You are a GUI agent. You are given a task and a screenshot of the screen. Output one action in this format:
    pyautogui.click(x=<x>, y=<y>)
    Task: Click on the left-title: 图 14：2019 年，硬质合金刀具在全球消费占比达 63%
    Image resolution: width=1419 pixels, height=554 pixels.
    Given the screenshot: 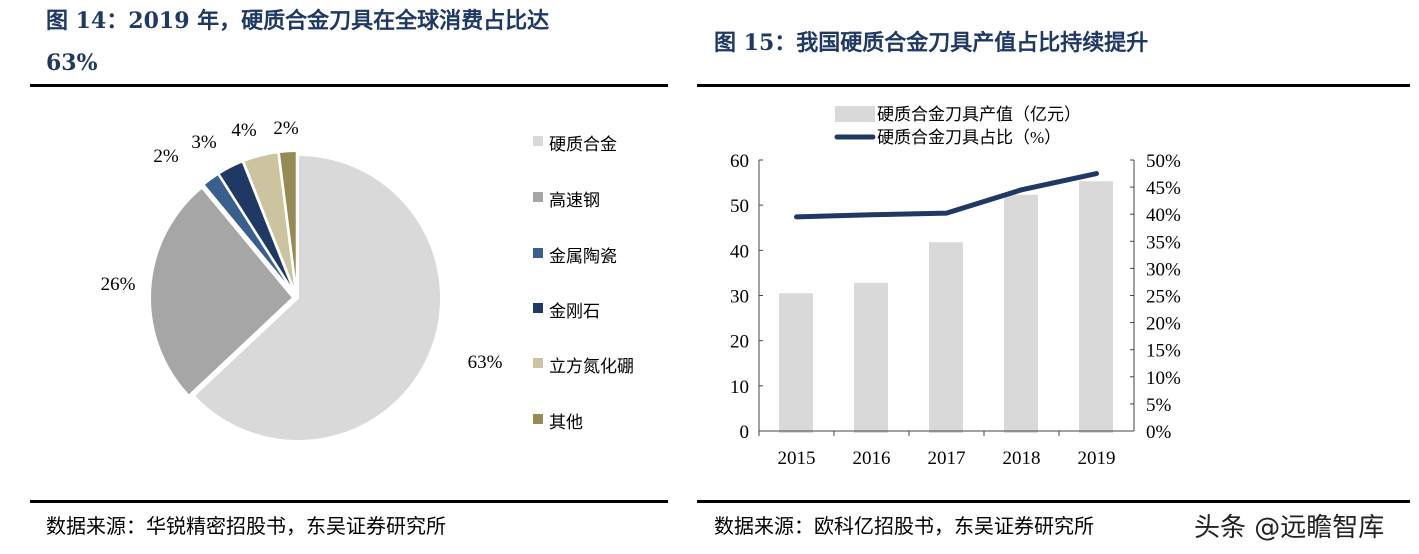 What is the action you would take?
    pyautogui.click(x=297, y=42)
    